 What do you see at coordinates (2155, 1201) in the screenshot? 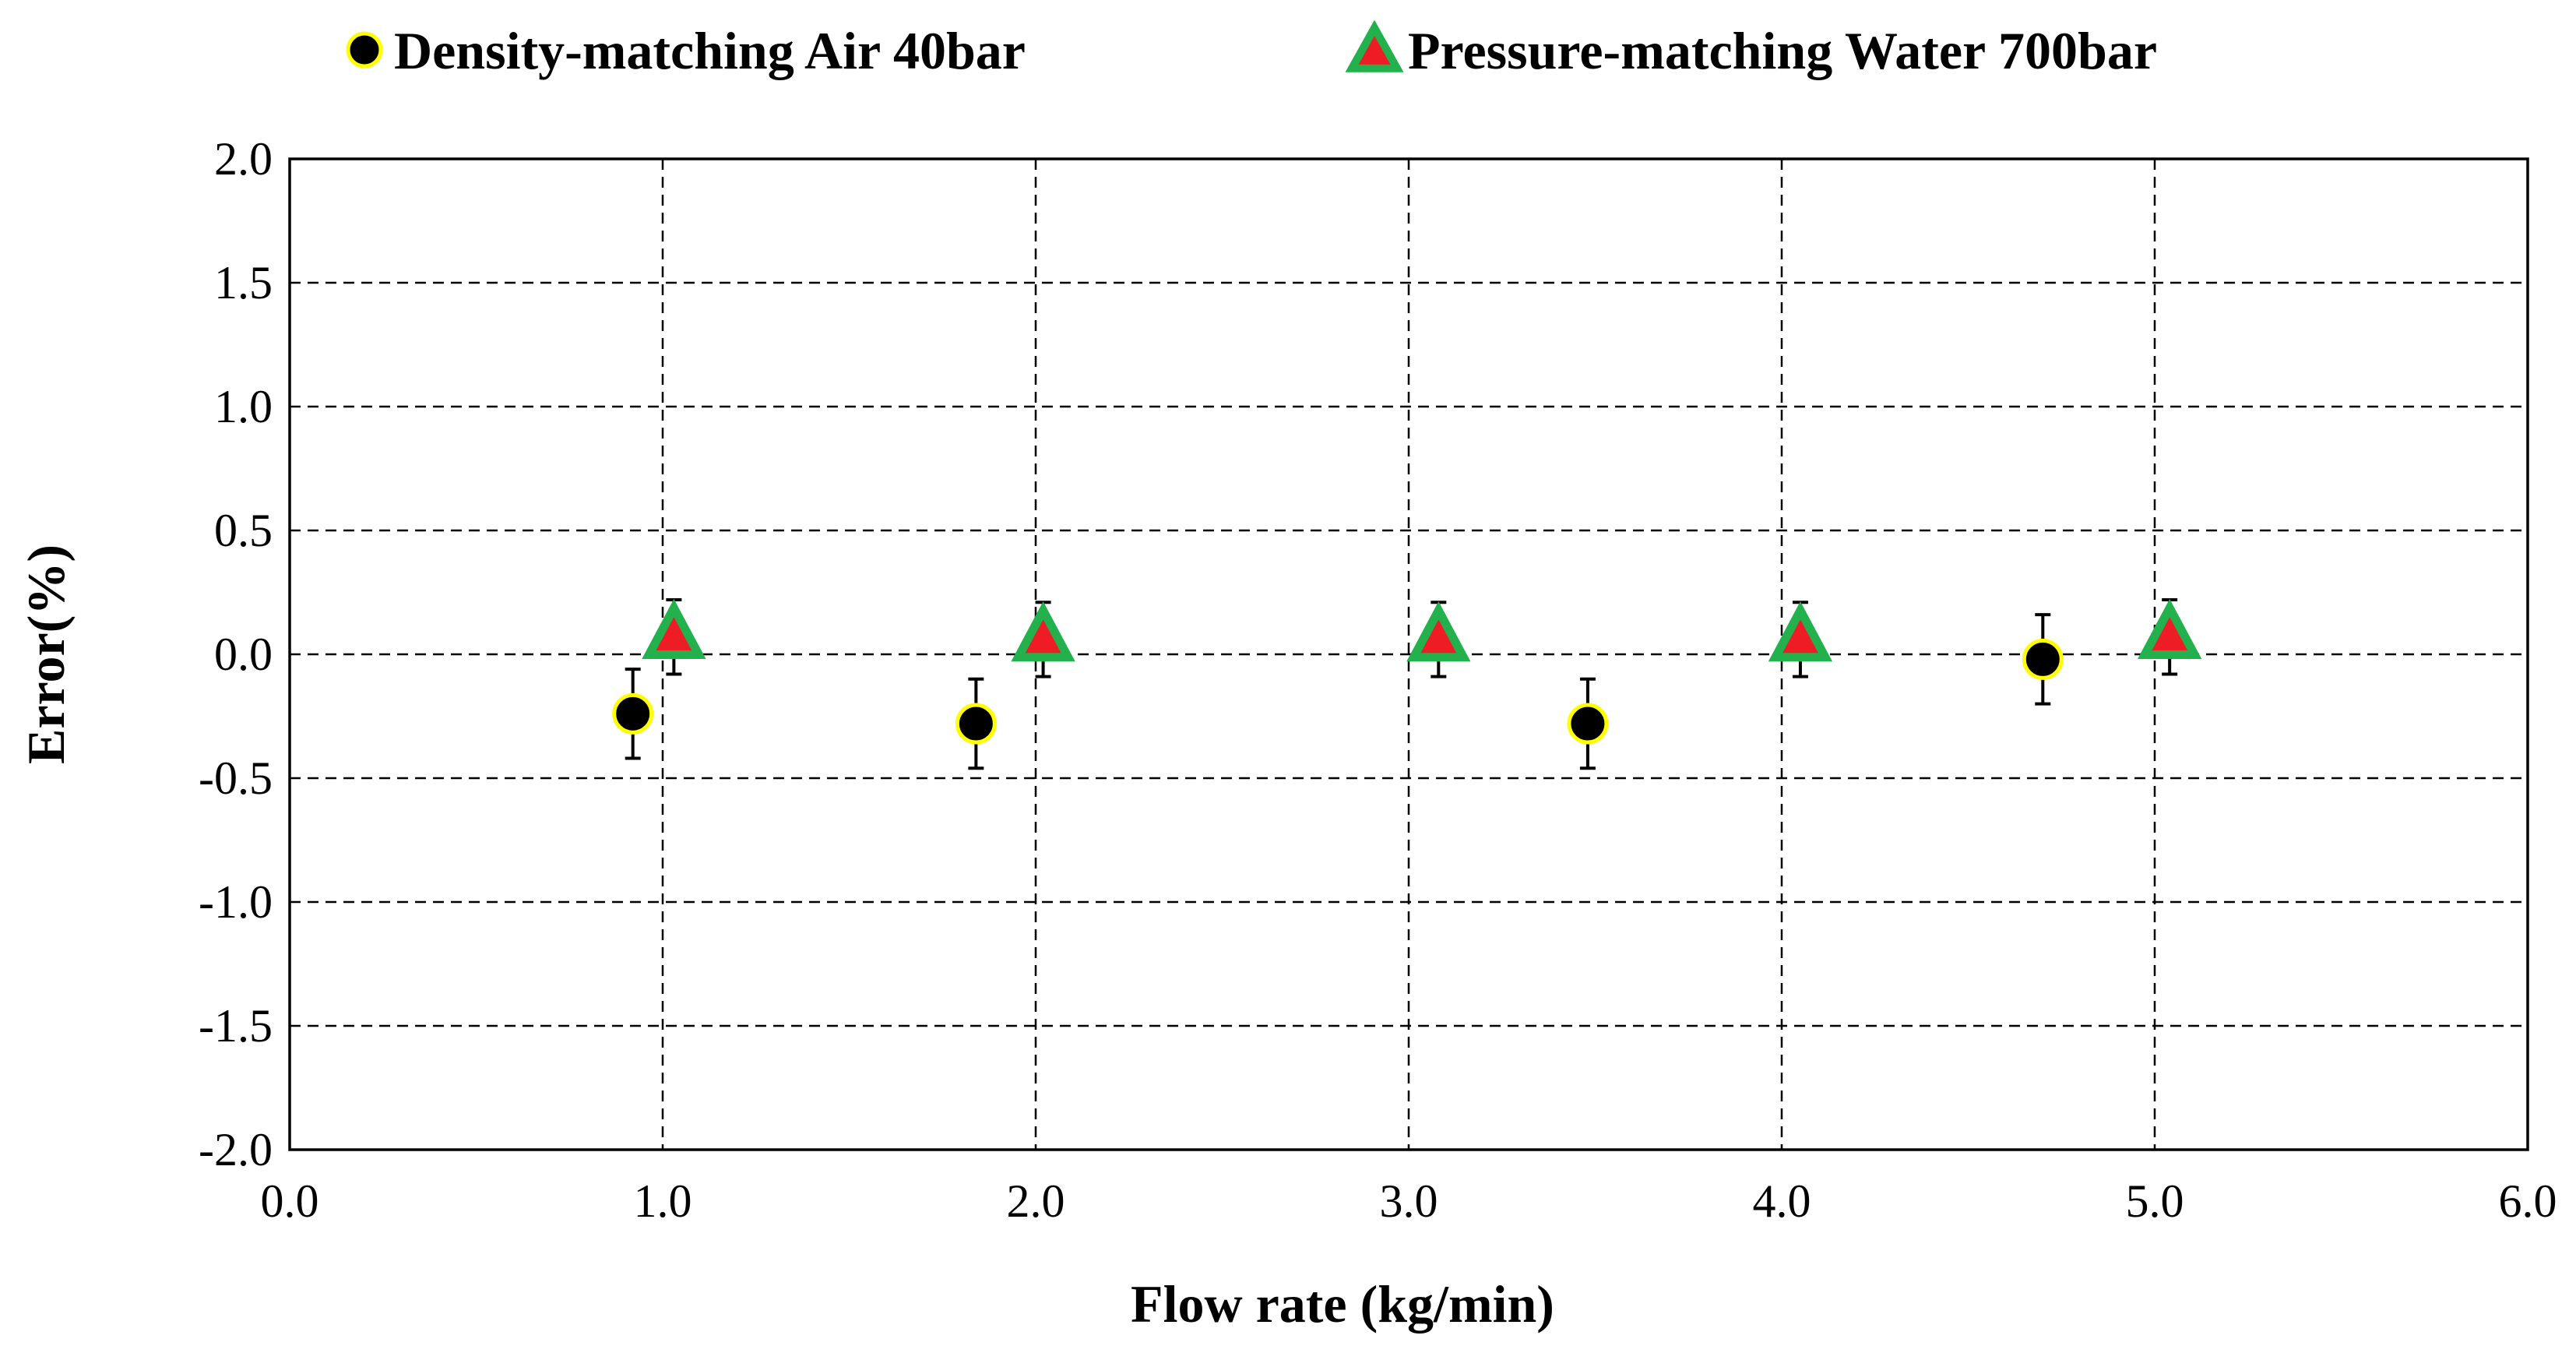
I see `x-tick-label: 5.0` at bounding box center [2155, 1201].